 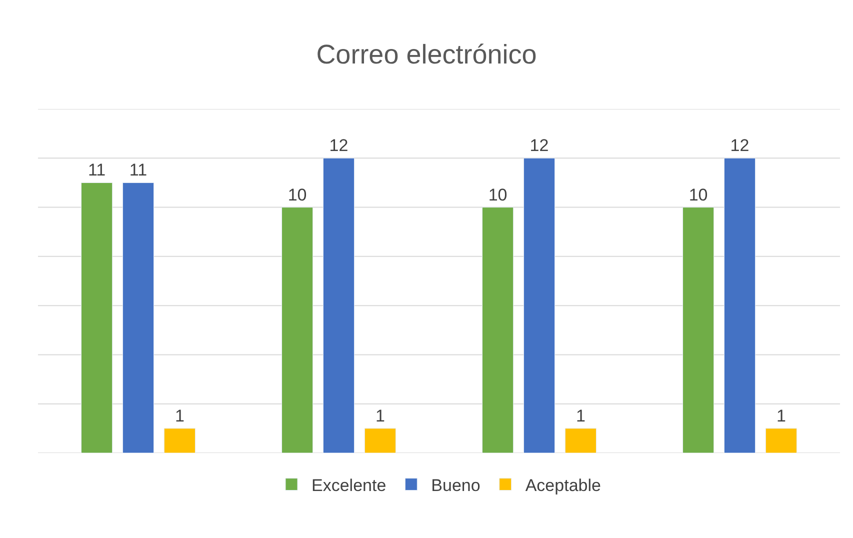 What do you see at coordinates (563, 485) in the screenshot?
I see `legend-label: Aceptable` at bounding box center [563, 485].